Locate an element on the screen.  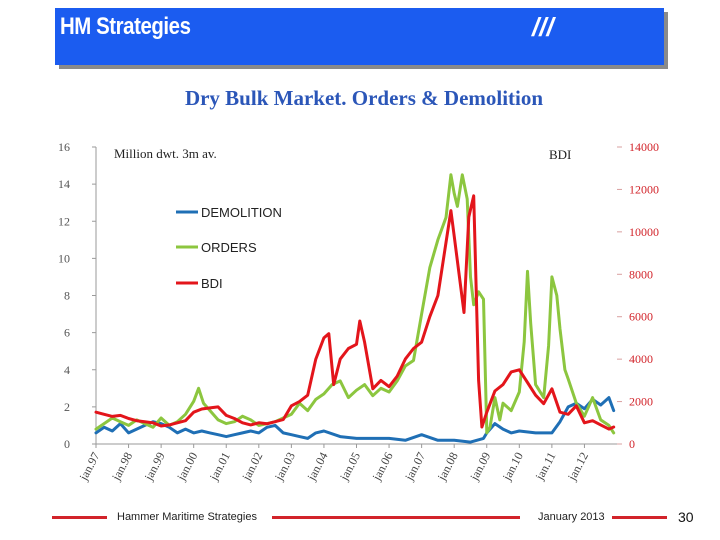
x-tick-label: jan.00 is located at coordinates (187, 467).